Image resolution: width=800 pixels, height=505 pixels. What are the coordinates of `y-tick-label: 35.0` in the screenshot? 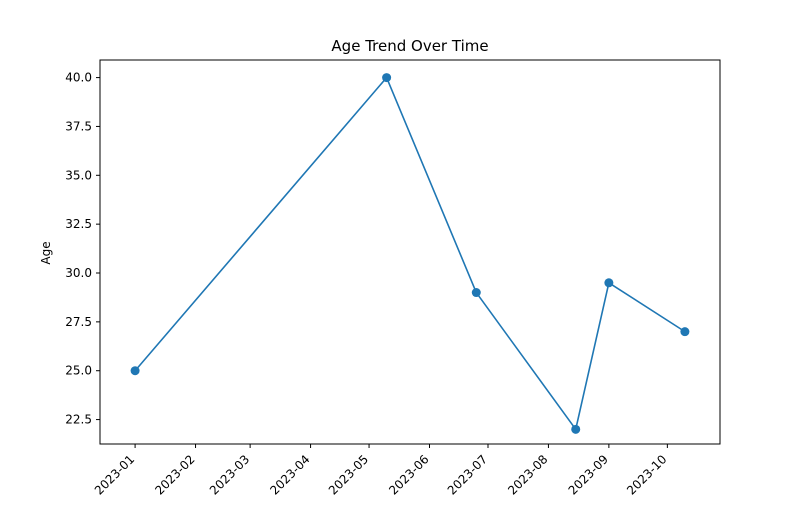 It's located at (78, 175).